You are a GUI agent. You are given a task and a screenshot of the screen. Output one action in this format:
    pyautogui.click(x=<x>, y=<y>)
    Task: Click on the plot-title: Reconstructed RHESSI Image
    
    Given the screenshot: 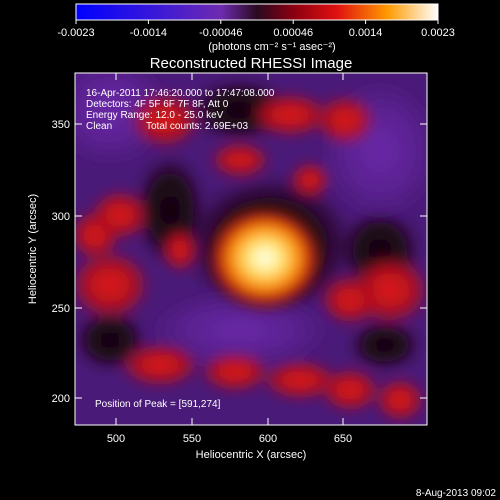 What is the action you would take?
    pyautogui.click(x=251, y=63)
    